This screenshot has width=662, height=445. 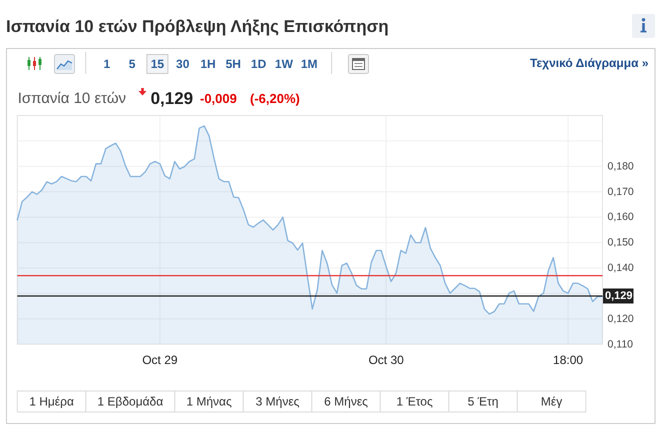 What do you see at coordinates (415, 401) in the screenshot?
I see `range-button: 1 Έτος` at bounding box center [415, 401].